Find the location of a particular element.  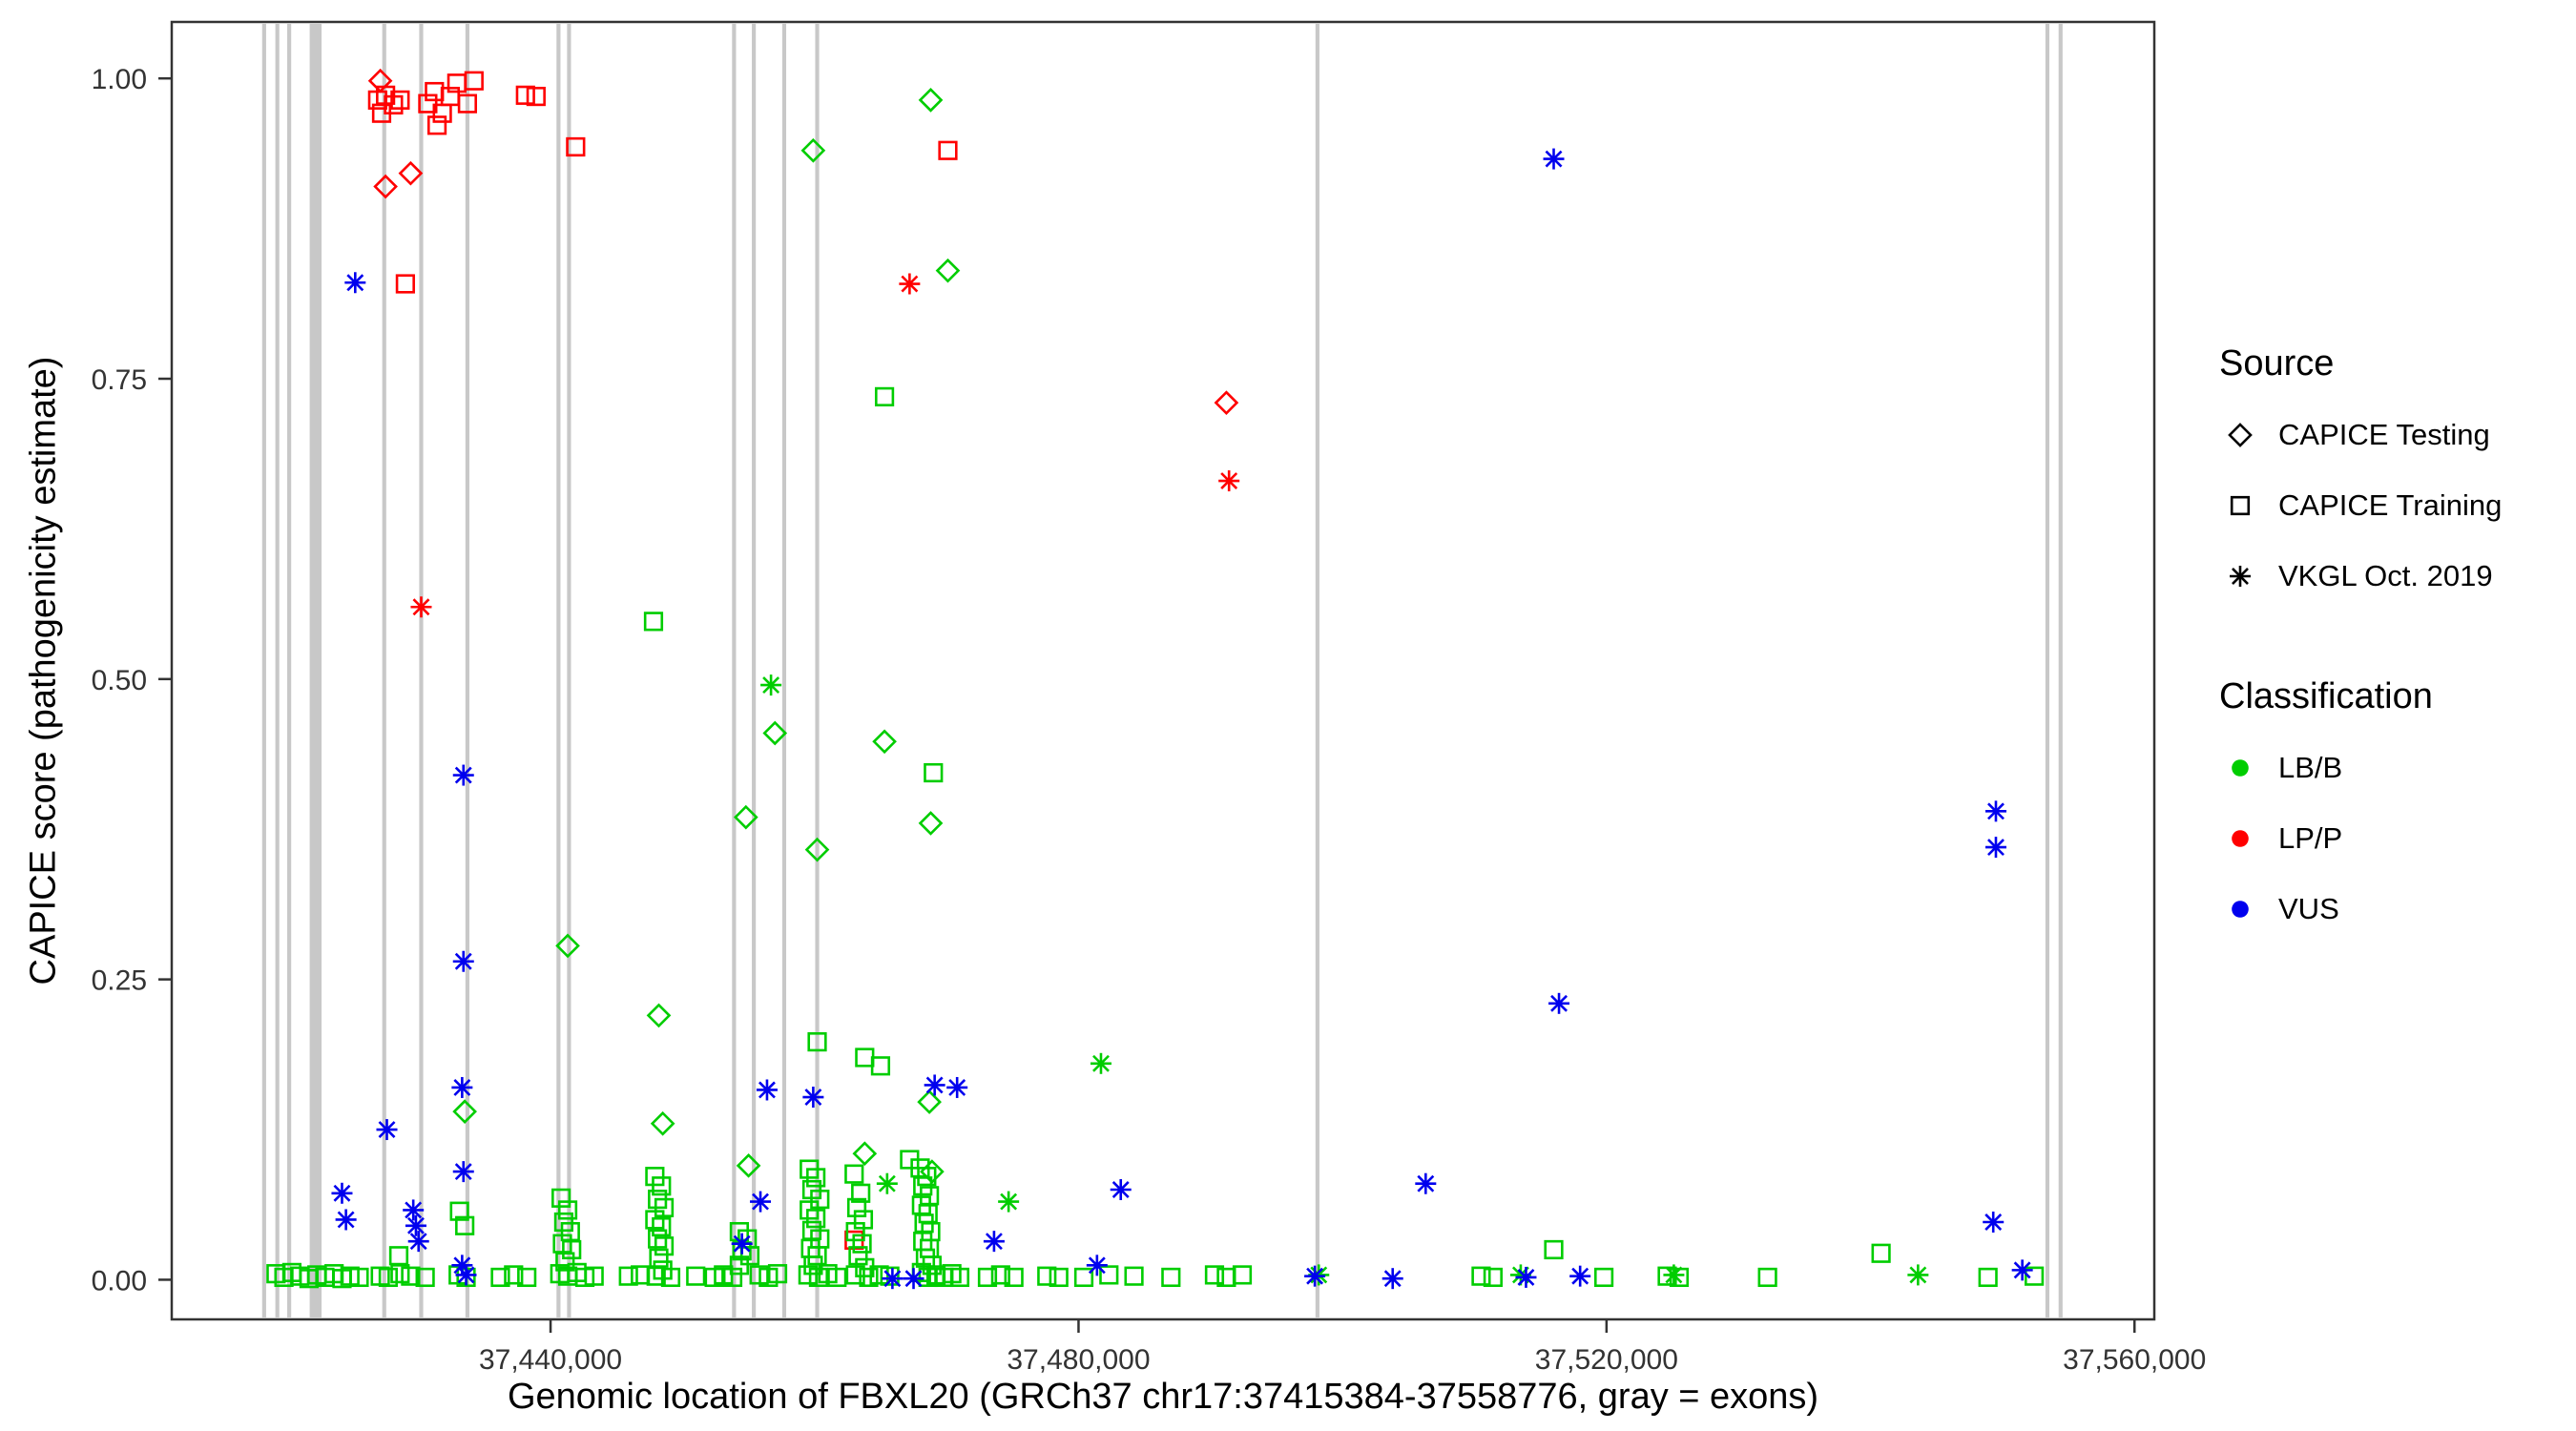

legend-label: CAPICE Training is located at coordinates (2390, 505).